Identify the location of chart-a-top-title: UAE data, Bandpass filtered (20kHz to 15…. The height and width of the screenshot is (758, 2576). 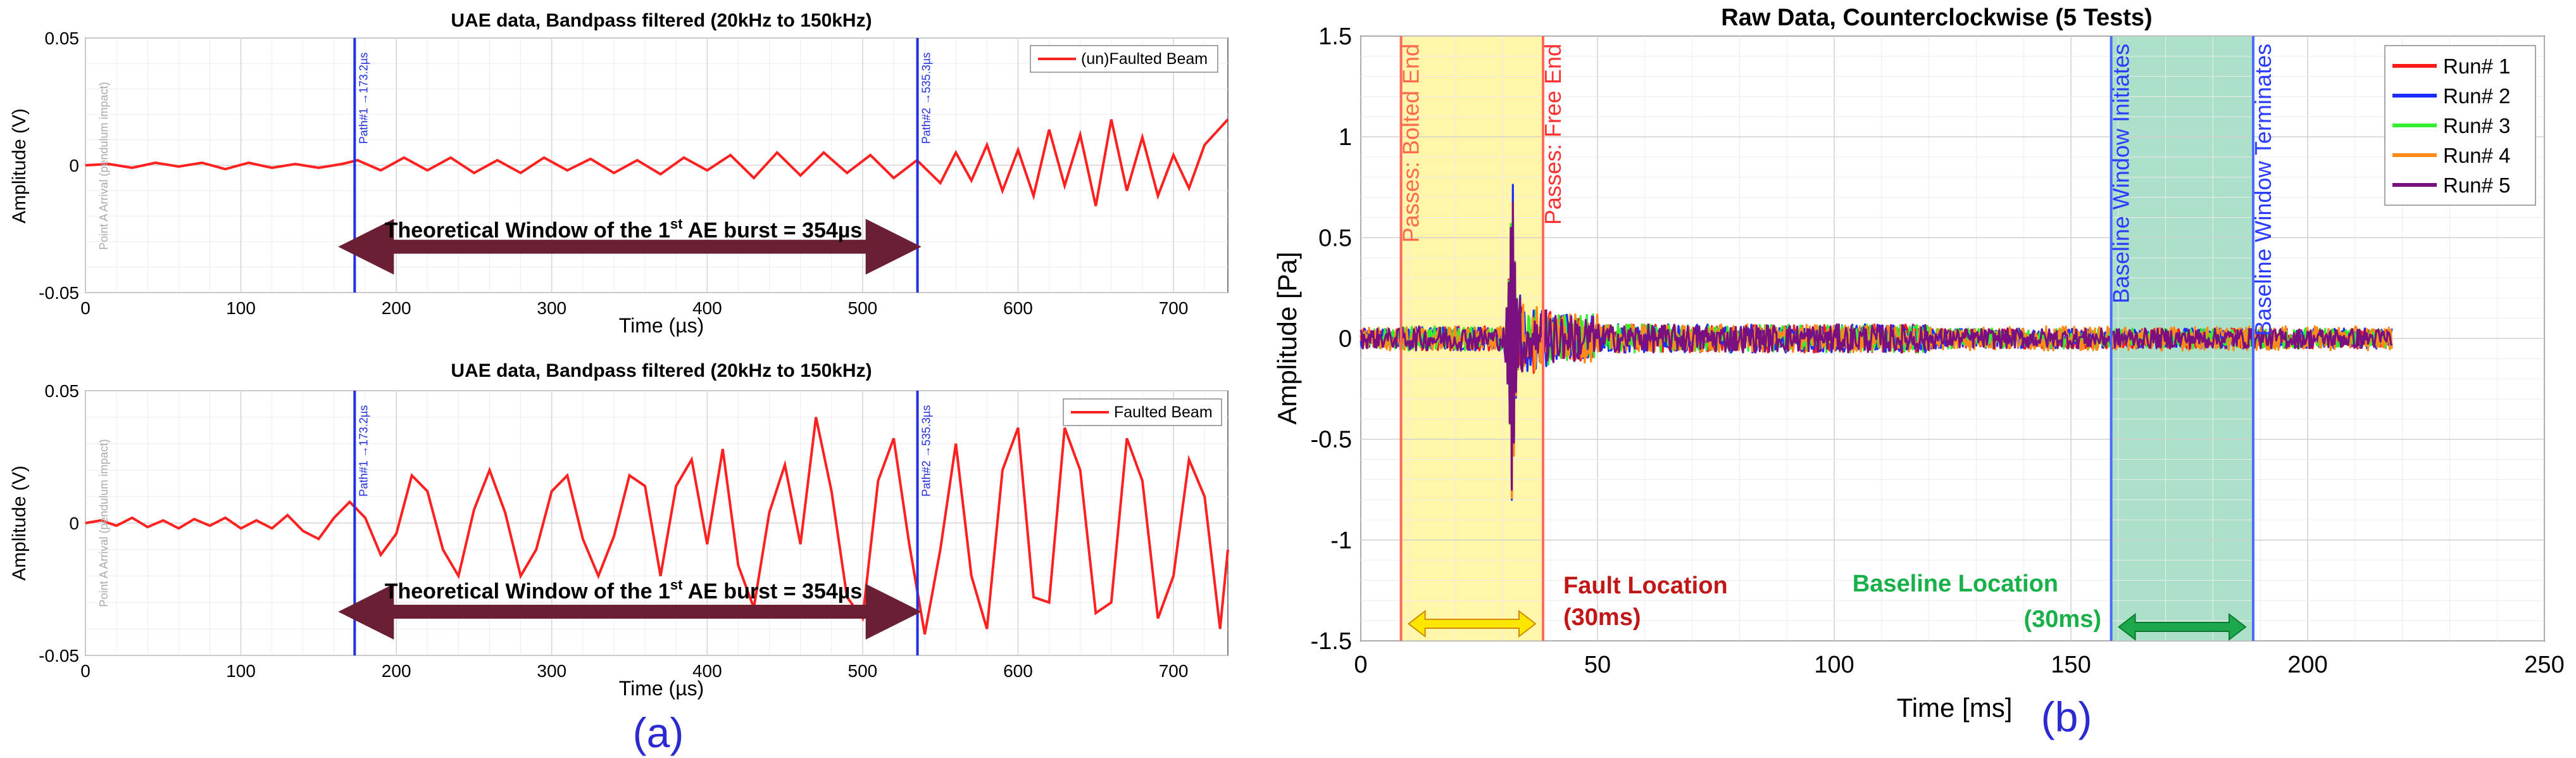
(662, 20).